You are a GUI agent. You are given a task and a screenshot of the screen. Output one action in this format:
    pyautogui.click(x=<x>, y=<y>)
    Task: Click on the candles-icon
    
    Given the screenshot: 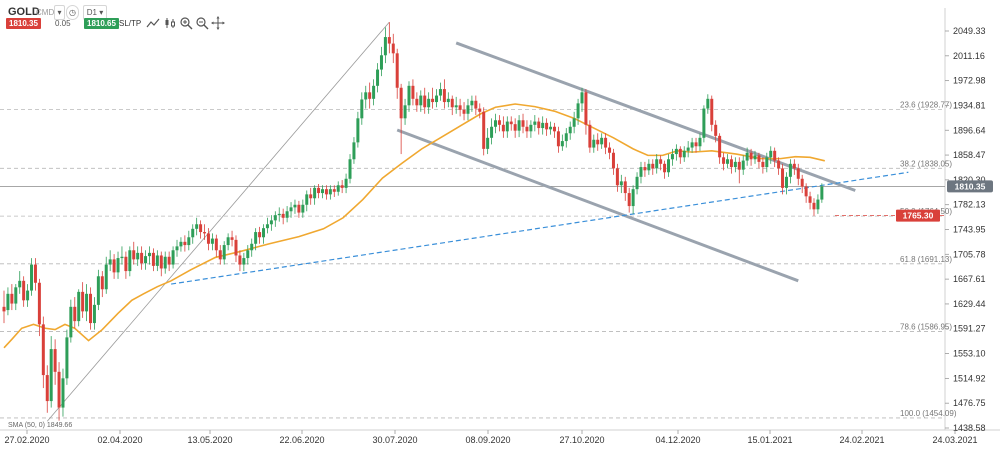 What is the action you would take?
    pyautogui.click(x=170, y=23)
    